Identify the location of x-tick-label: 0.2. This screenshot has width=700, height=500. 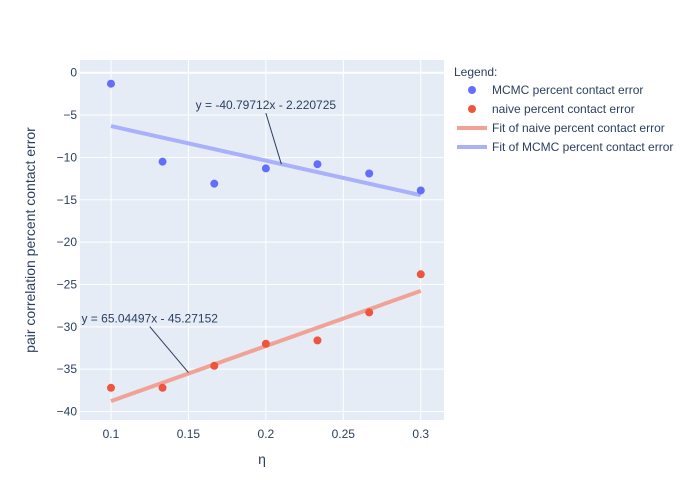
(266, 434).